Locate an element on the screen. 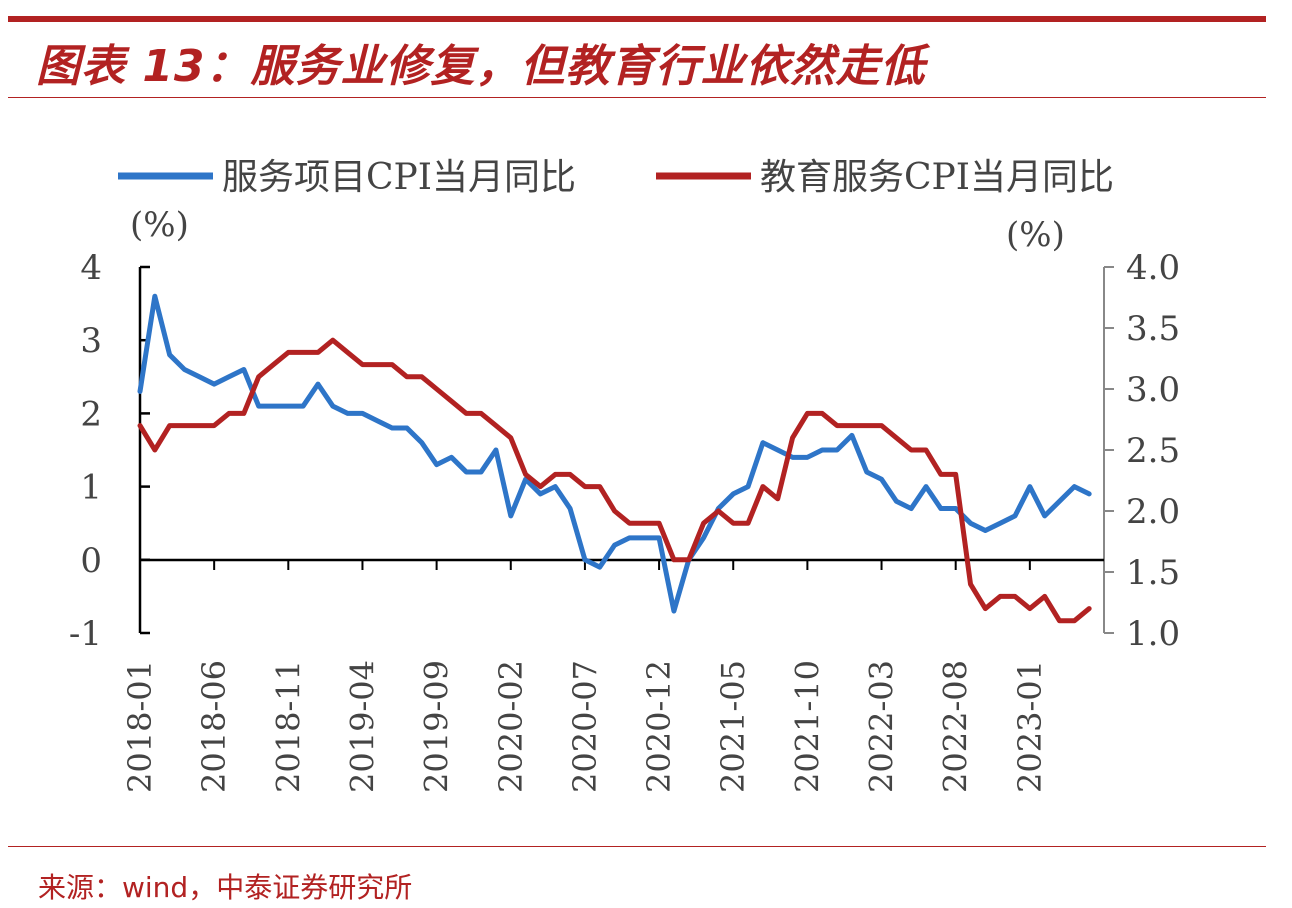 The width and height of the screenshot is (1292, 908). left-axis-tick-label: 1 is located at coordinates (91, 488).